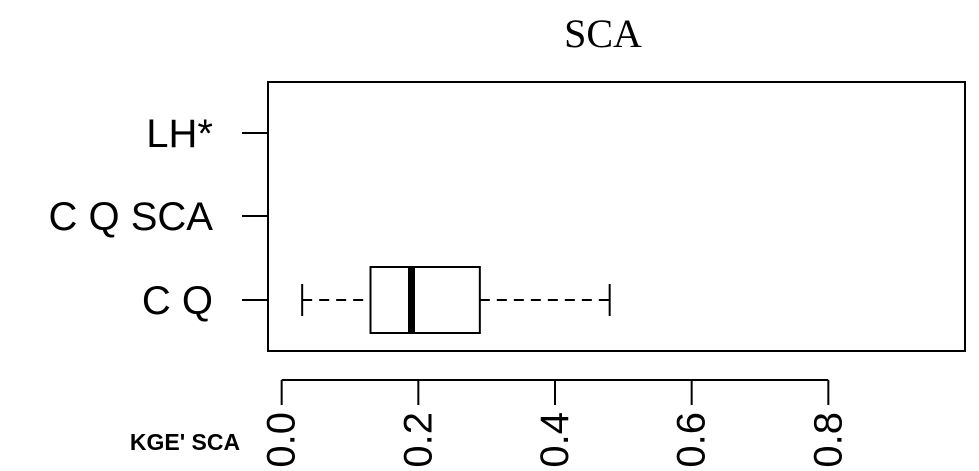 This screenshot has width=979, height=471. I want to click on box-iqr, so click(425, 300).